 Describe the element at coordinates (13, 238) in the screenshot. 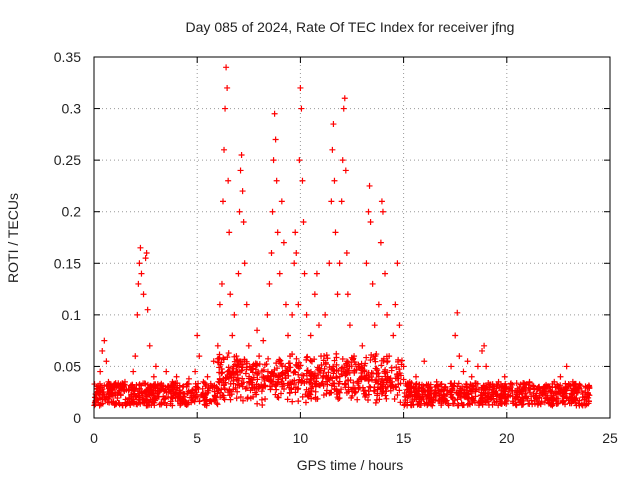

I see `y-axis-label: ROTI / TECUs` at that location.